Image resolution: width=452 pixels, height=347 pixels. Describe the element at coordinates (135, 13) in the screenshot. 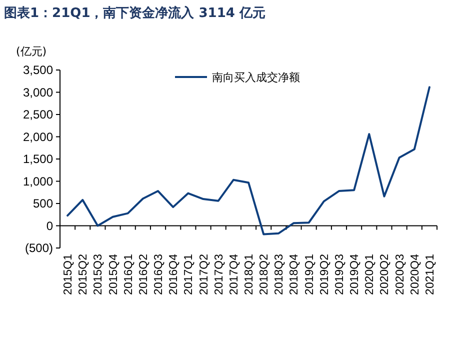

I see `chart-title: 图表1：21Q1，南下资金净流入 3114 亿元` at that location.